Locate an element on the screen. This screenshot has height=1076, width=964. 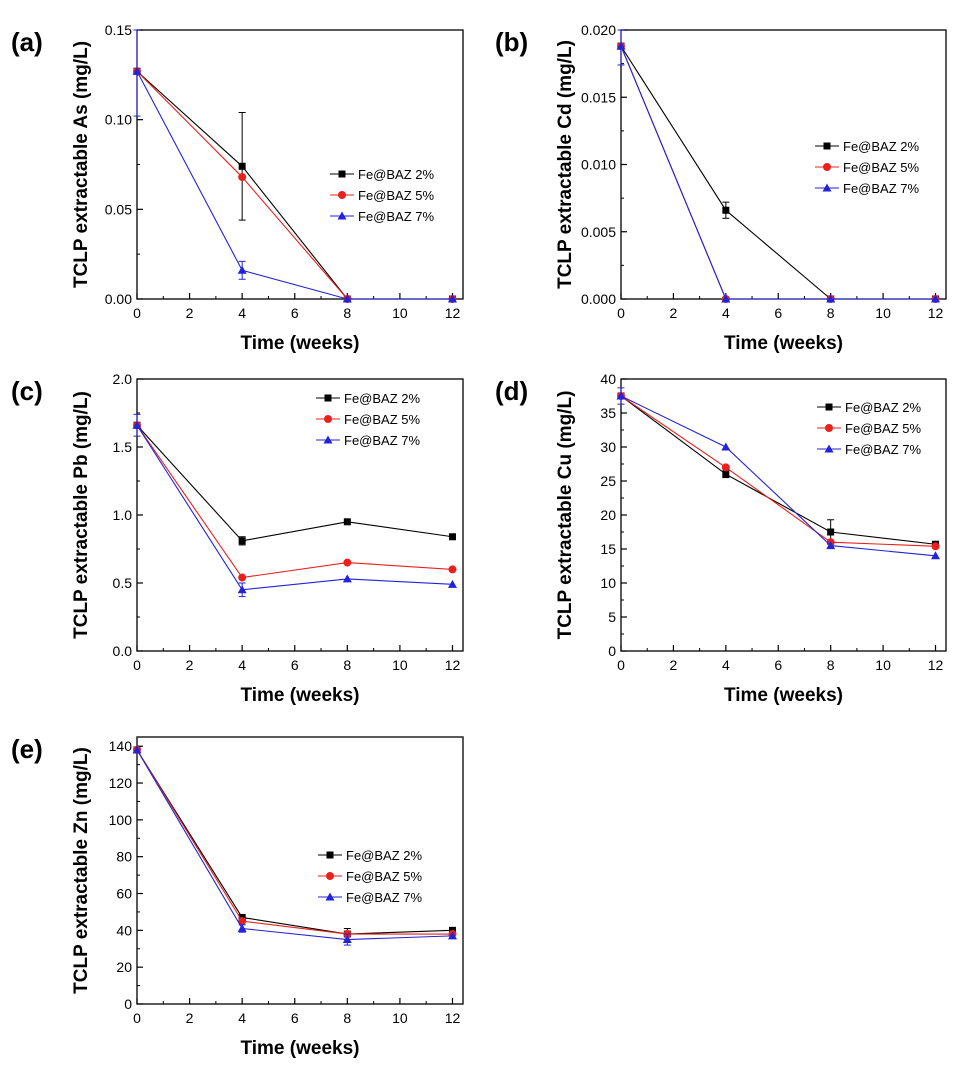
panel-label: (c) is located at coordinates (27, 391).